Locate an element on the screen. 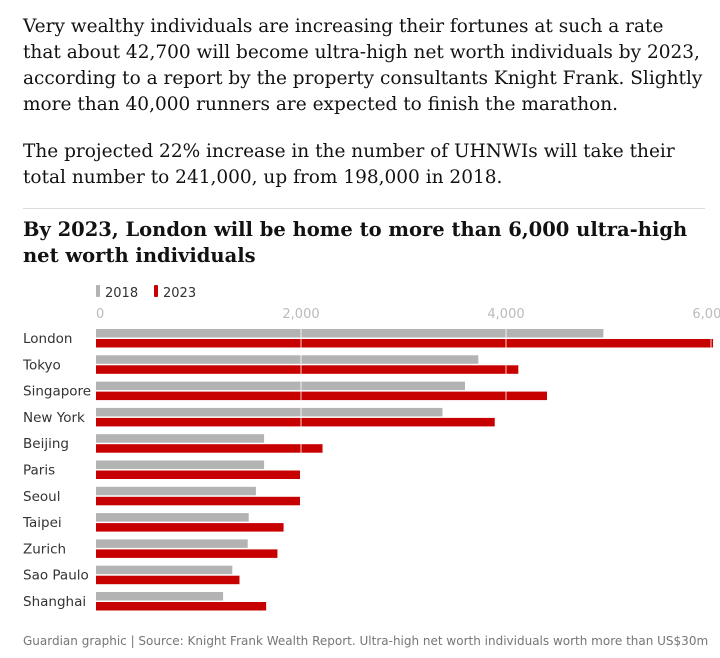  category-label: Sao Paulo is located at coordinates (56, 576).